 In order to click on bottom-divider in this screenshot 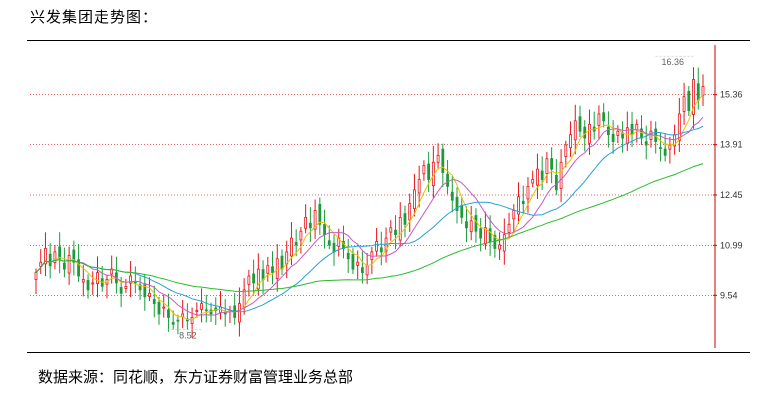, I will do `click(388, 352)`.